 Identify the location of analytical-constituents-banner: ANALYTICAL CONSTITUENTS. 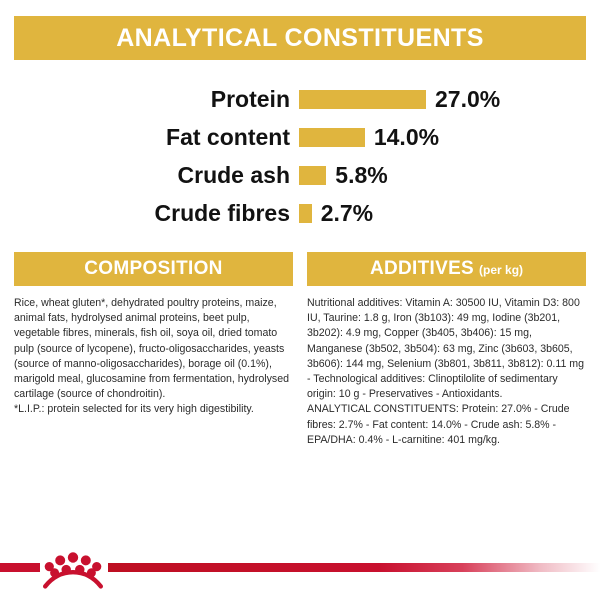
(300, 38).